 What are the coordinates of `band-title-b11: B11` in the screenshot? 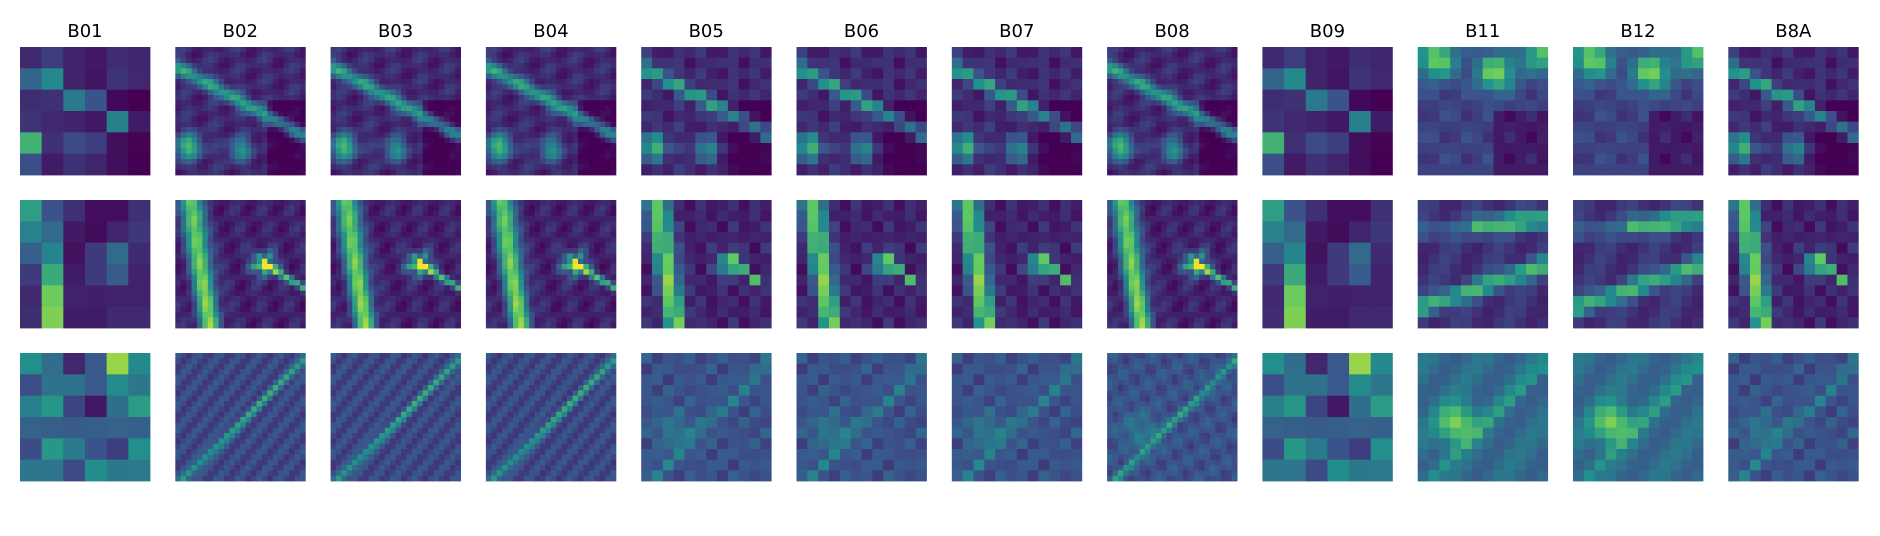 It's located at (1482, 31).